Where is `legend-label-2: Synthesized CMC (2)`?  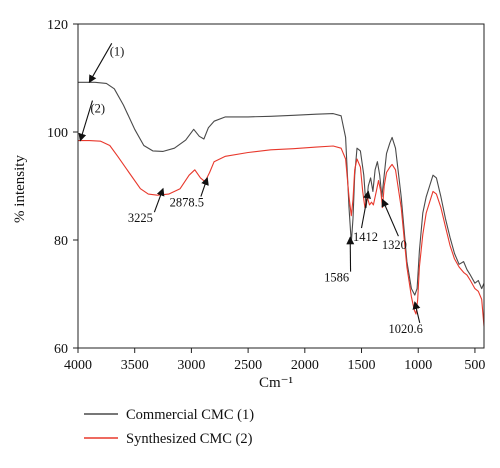
legend-label-2: Synthesized CMC (2) is located at coordinates (189, 439).